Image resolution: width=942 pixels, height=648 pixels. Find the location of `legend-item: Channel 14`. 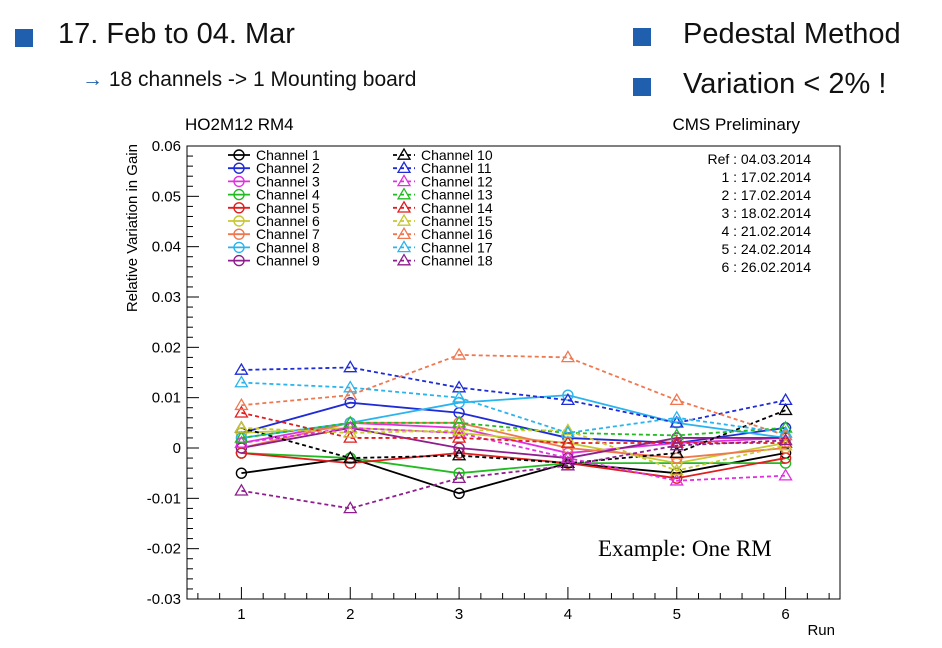

legend-item: Channel 14 is located at coordinates (443, 208).